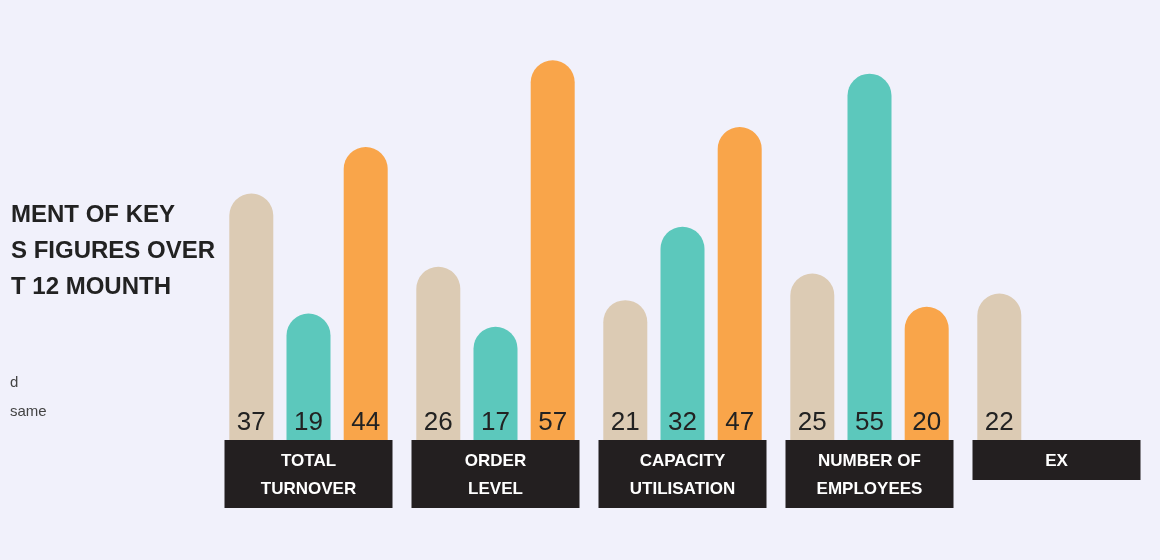  Describe the element at coordinates (438, 421) in the screenshot. I see `data-label: 26` at that location.